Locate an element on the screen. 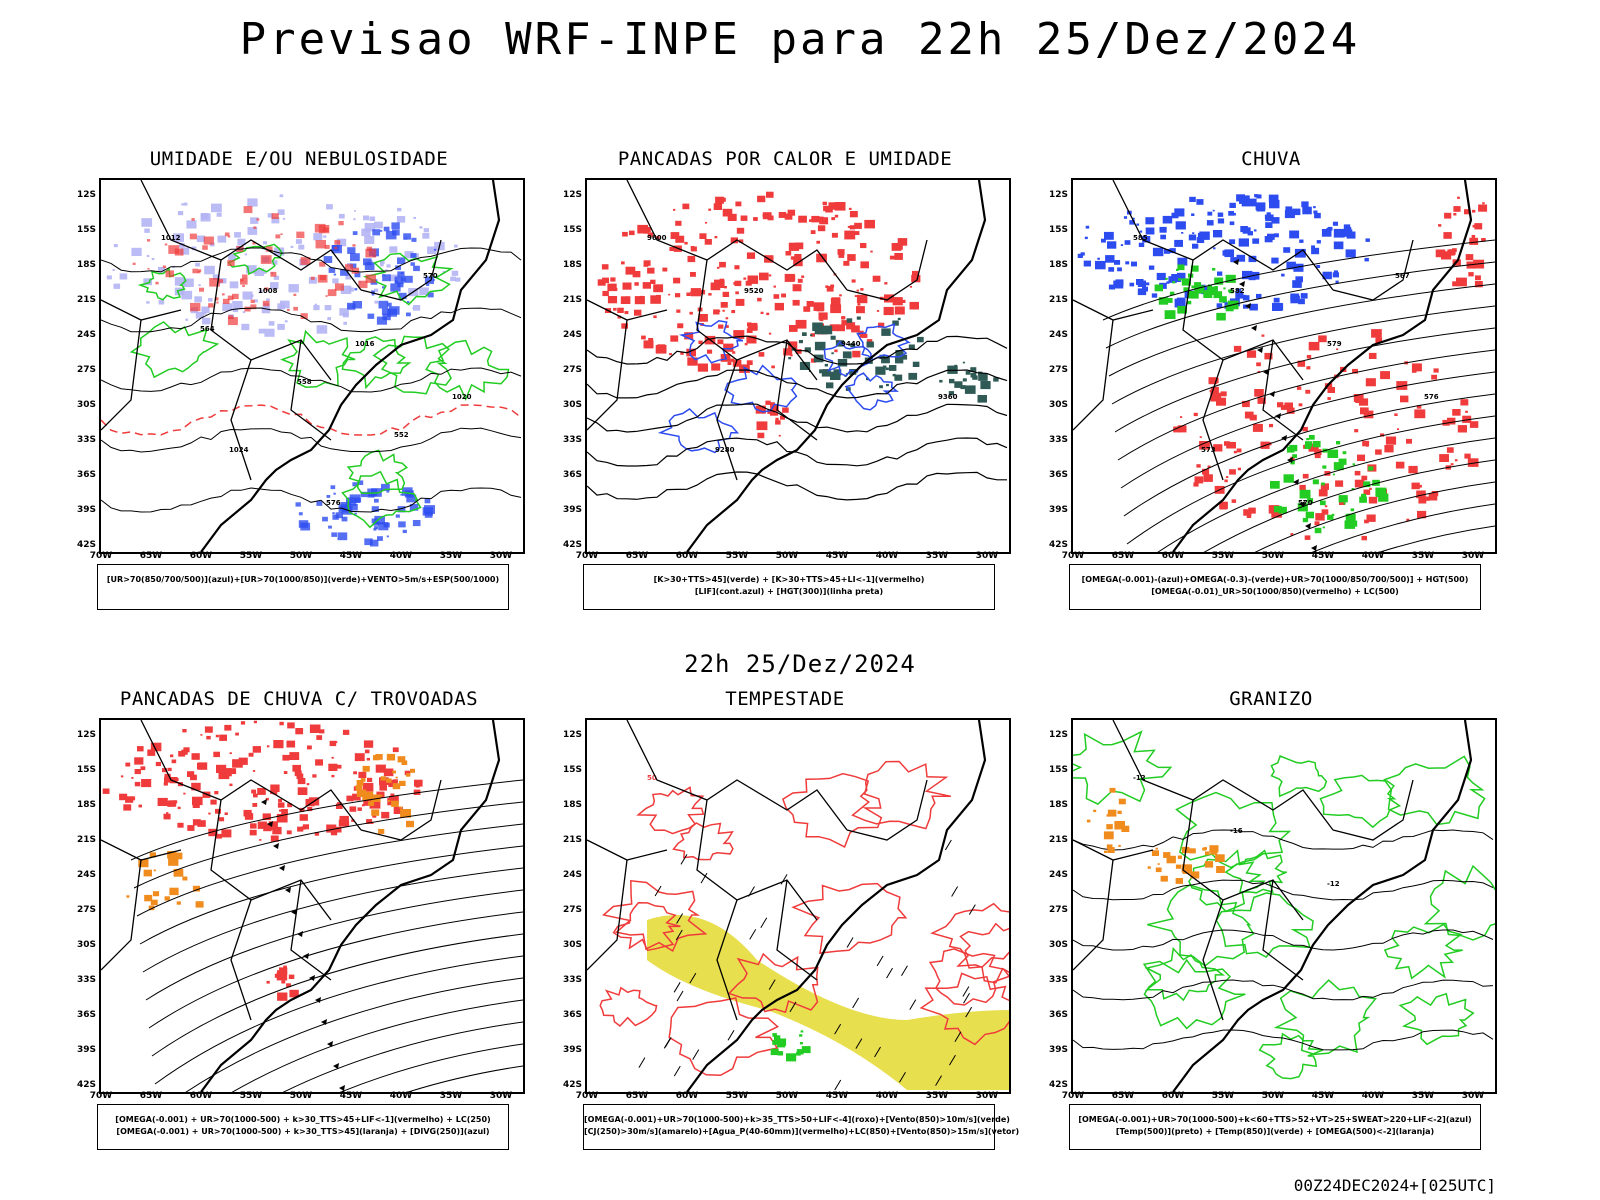 The height and width of the screenshot is (1200, 1600). longitude-label: 65W is located at coordinates (151, 1096).